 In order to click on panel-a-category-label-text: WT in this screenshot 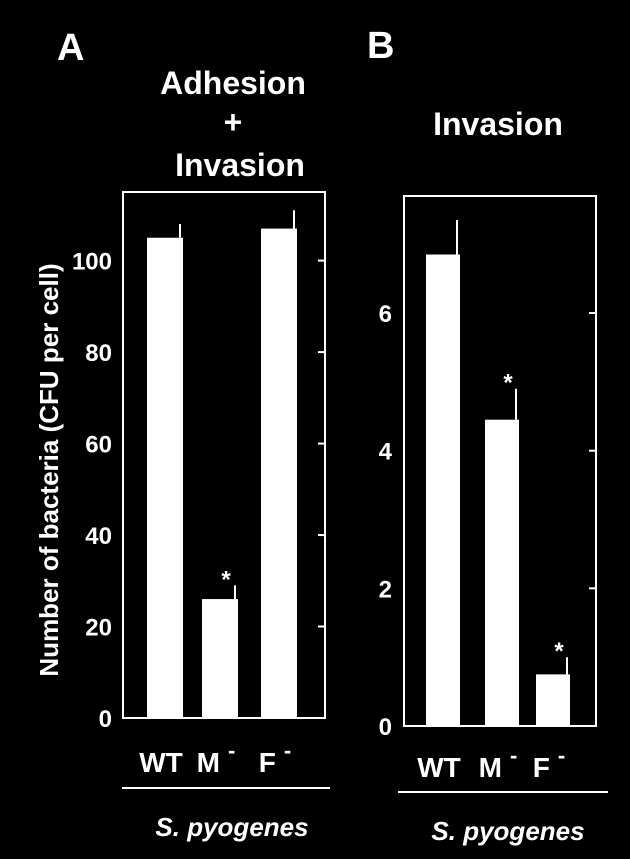, I will do `click(161, 762)`.